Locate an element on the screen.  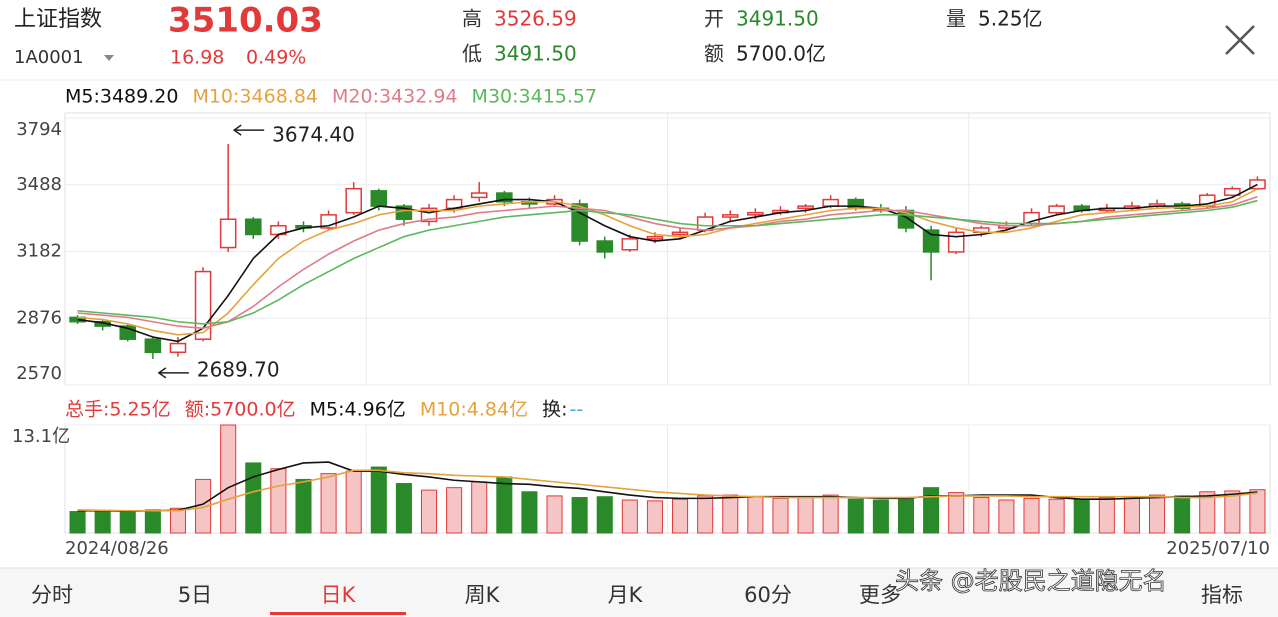
x-label: 2024/08/26 is located at coordinates (117, 548).